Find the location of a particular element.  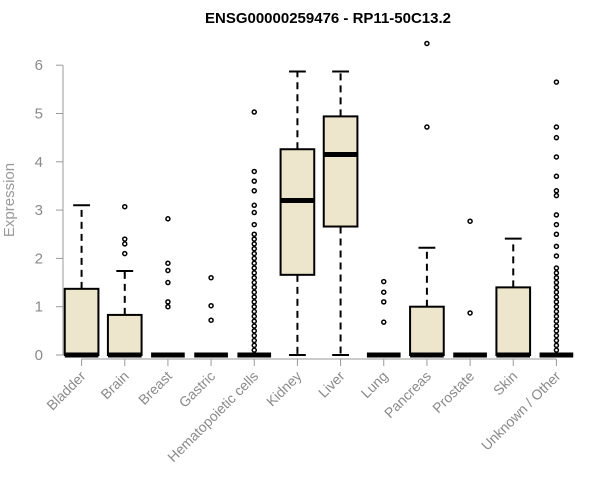

box-liver is located at coordinates (340, 213).